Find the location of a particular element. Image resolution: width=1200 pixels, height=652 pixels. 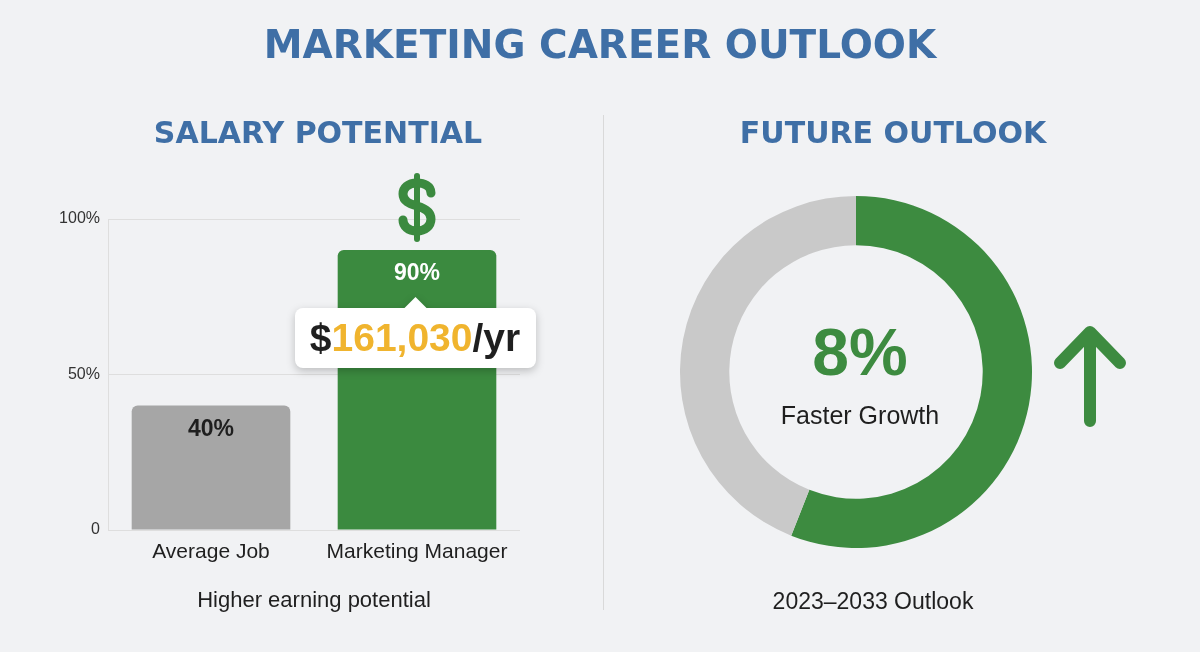

chart-title: SALARY POTENTIAL is located at coordinates (318, 133).